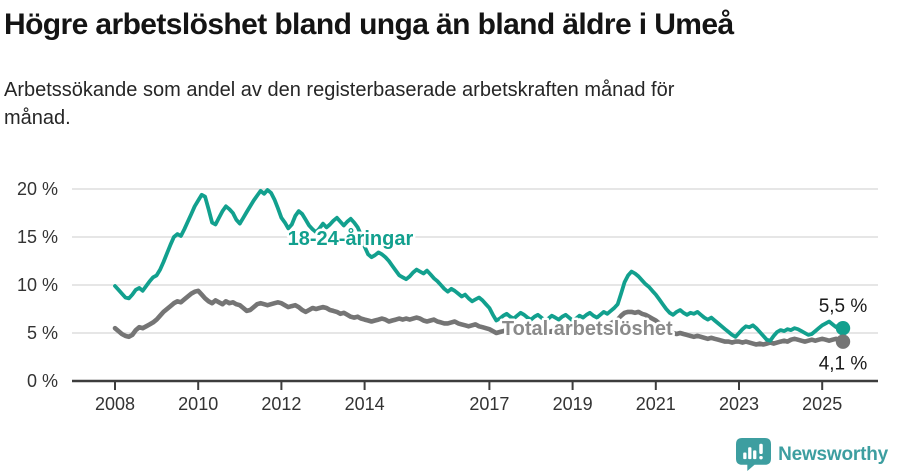 The height and width of the screenshot is (474, 900). What do you see at coordinates (822, 404) in the screenshot?
I see `x-axis-label: 2025` at bounding box center [822, 404].